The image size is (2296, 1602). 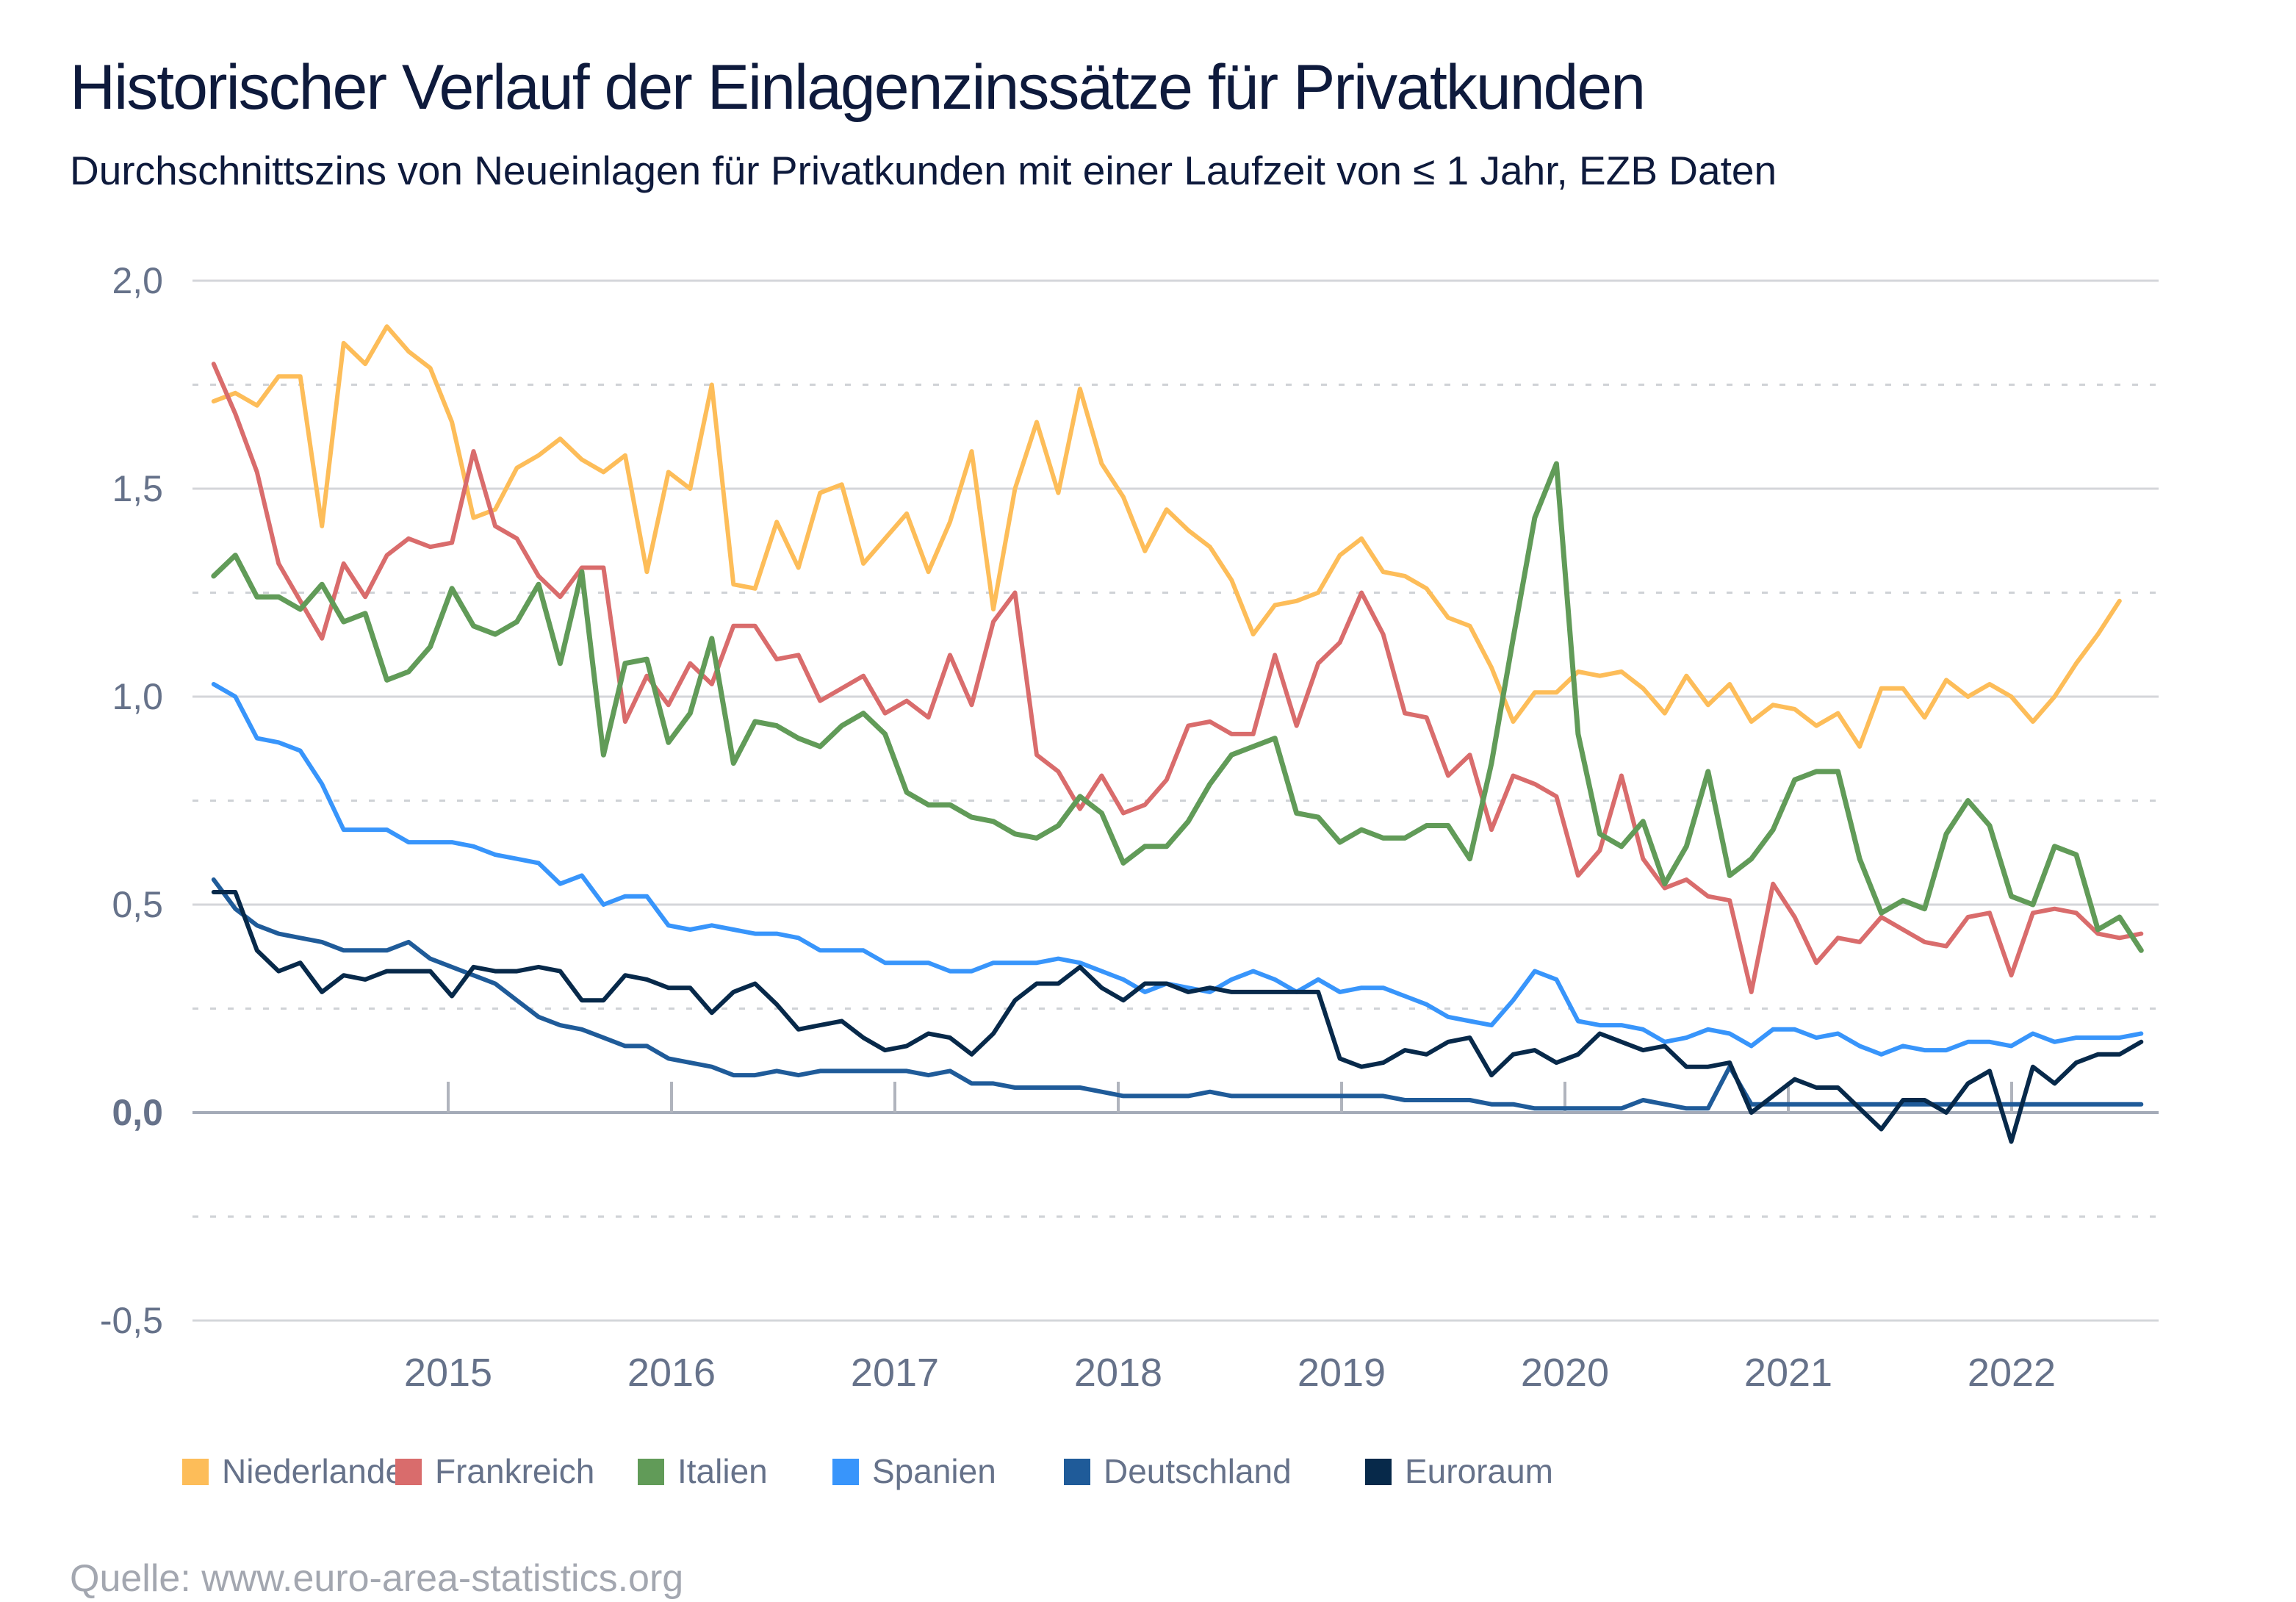 I want to click on x-tick-label: 2016, so click(x=671, y=1373).